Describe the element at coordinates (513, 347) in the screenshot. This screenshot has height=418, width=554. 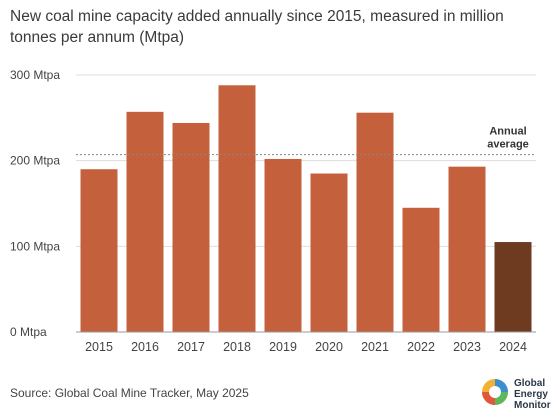
I see `x-tick-label: 2024` at that location.